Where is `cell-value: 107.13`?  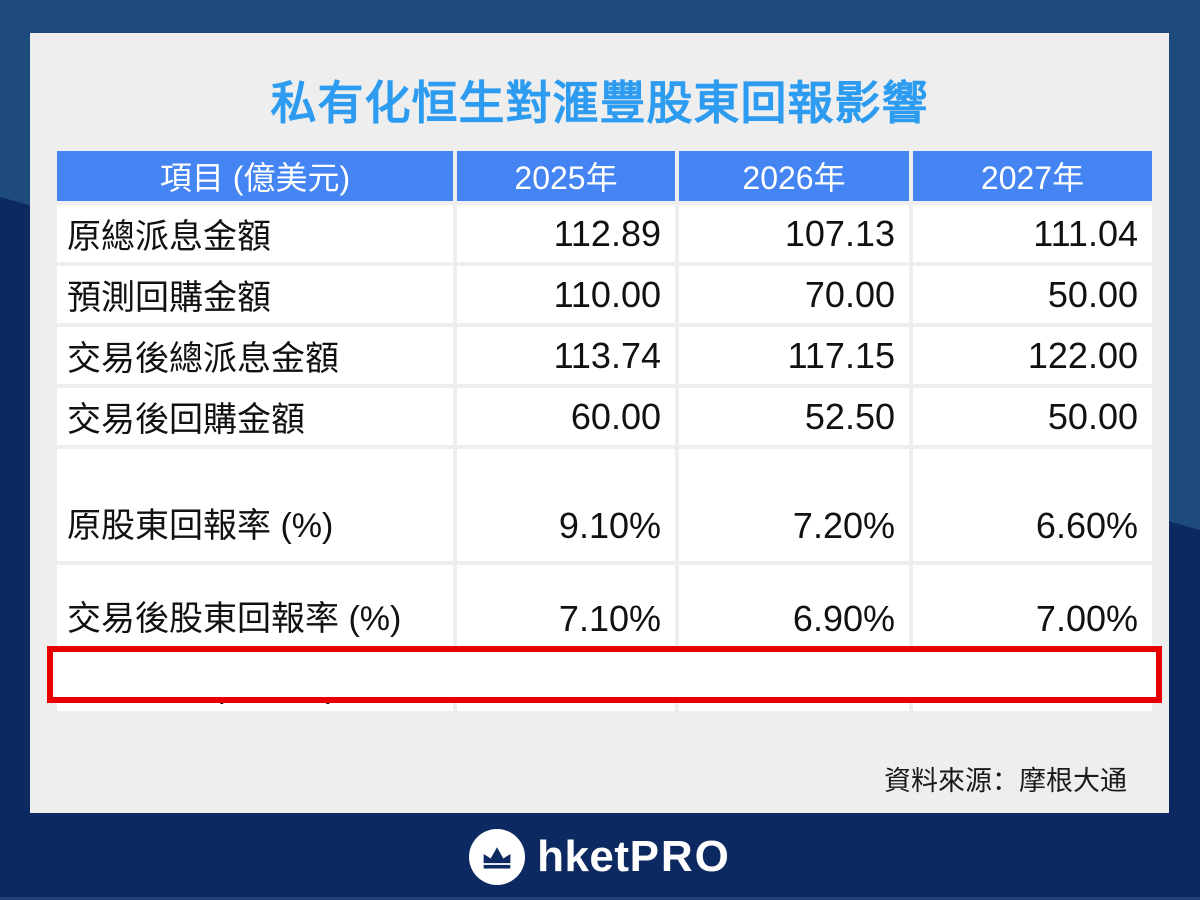
cell-value: 107.13 is located at coordinates (794, 233).